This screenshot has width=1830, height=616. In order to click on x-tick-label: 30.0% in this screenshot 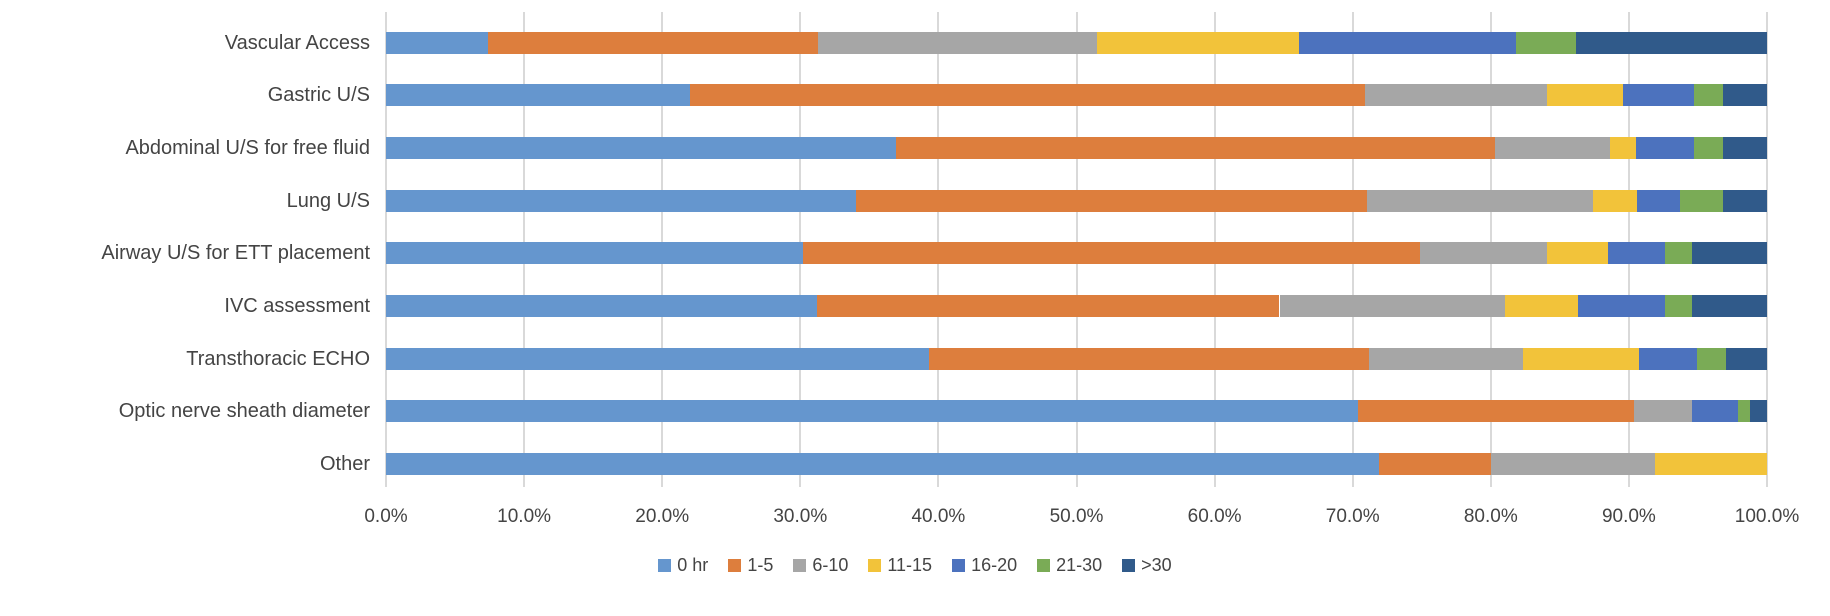, I will do `click(800, 516)`.